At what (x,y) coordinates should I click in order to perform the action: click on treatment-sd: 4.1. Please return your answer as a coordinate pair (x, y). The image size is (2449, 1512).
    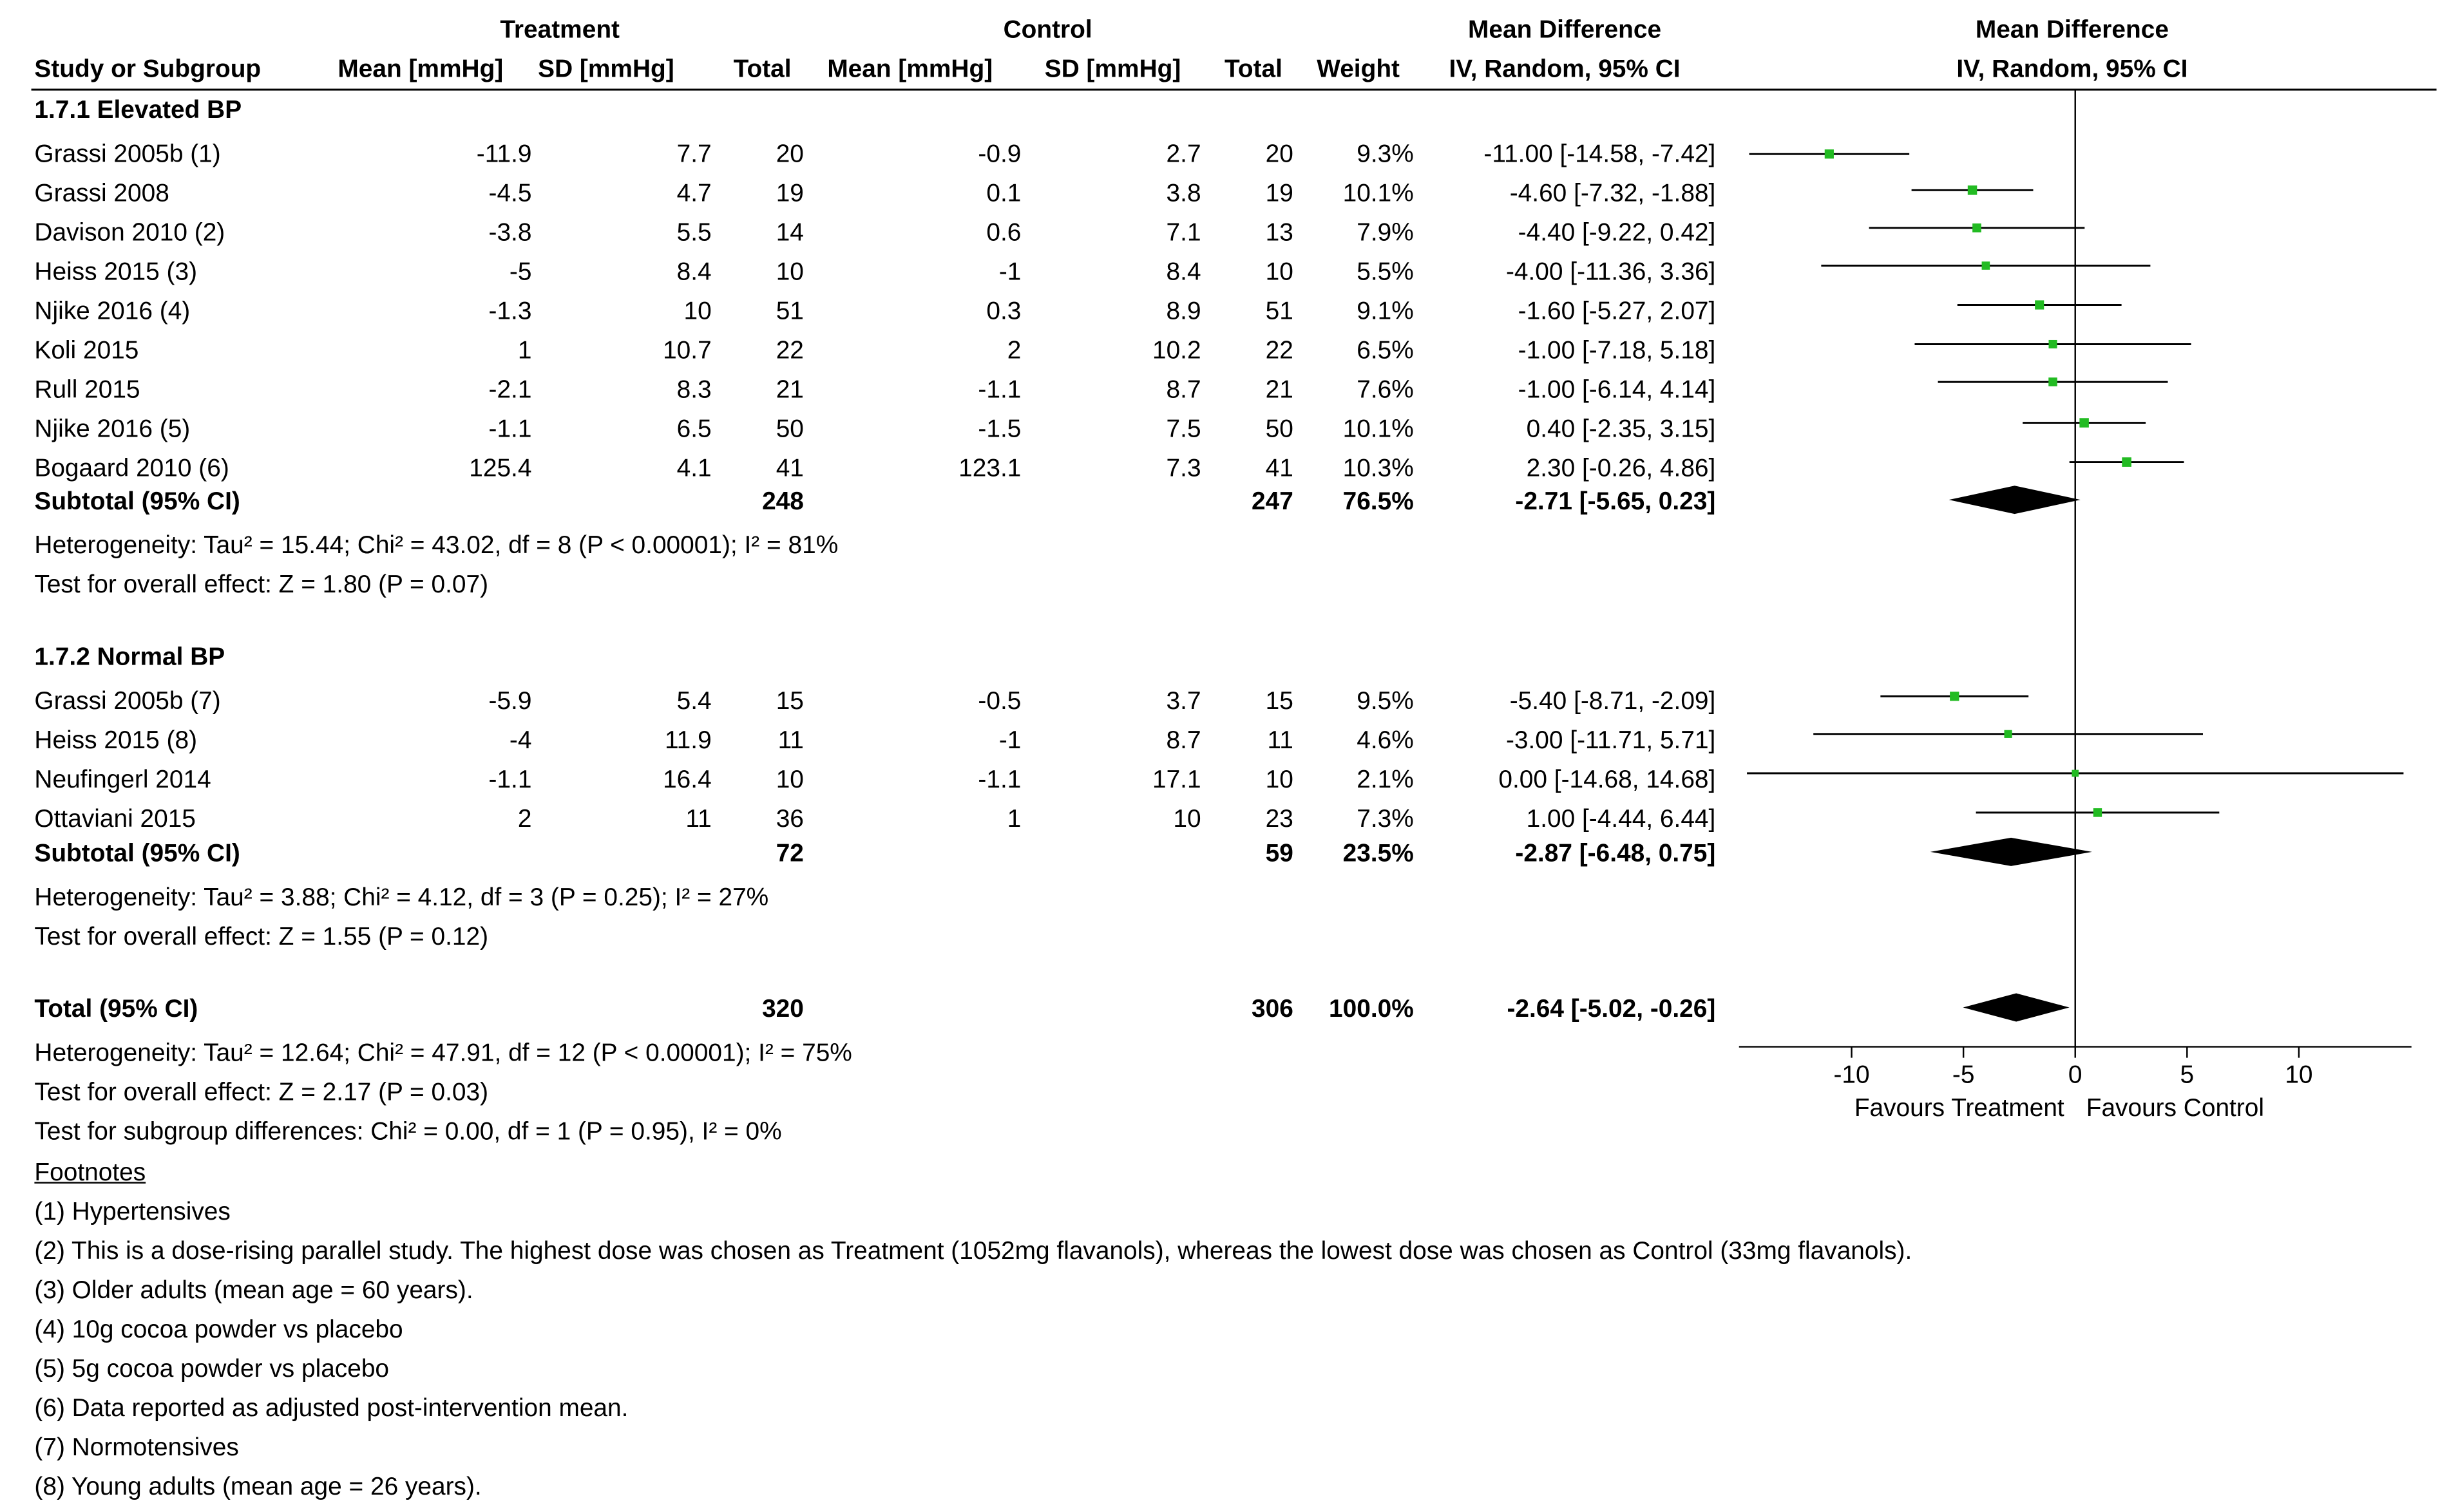
    Looking at the image, I should click on (694, 469).